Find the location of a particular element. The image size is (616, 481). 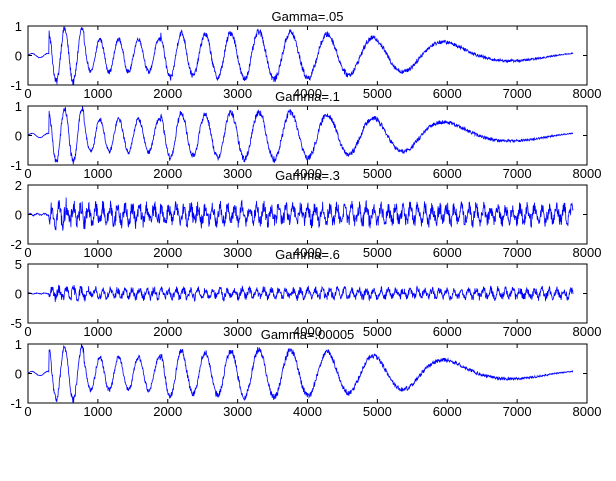

y-tick-label: -2 is located at coordinates (16, 244).